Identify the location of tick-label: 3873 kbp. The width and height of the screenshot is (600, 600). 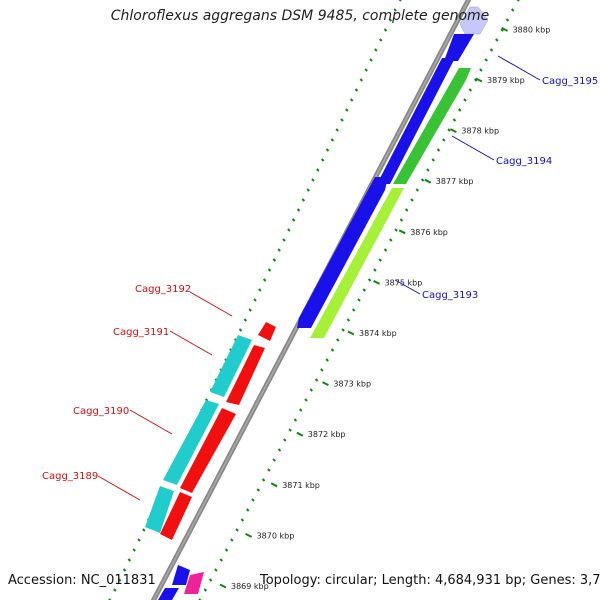
(352, 384).